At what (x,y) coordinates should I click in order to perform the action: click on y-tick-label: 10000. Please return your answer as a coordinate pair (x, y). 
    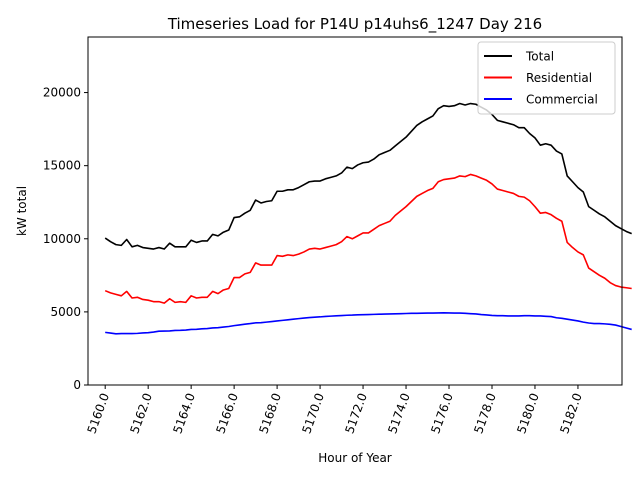
    Looking at the image, I should click on (62, 239).